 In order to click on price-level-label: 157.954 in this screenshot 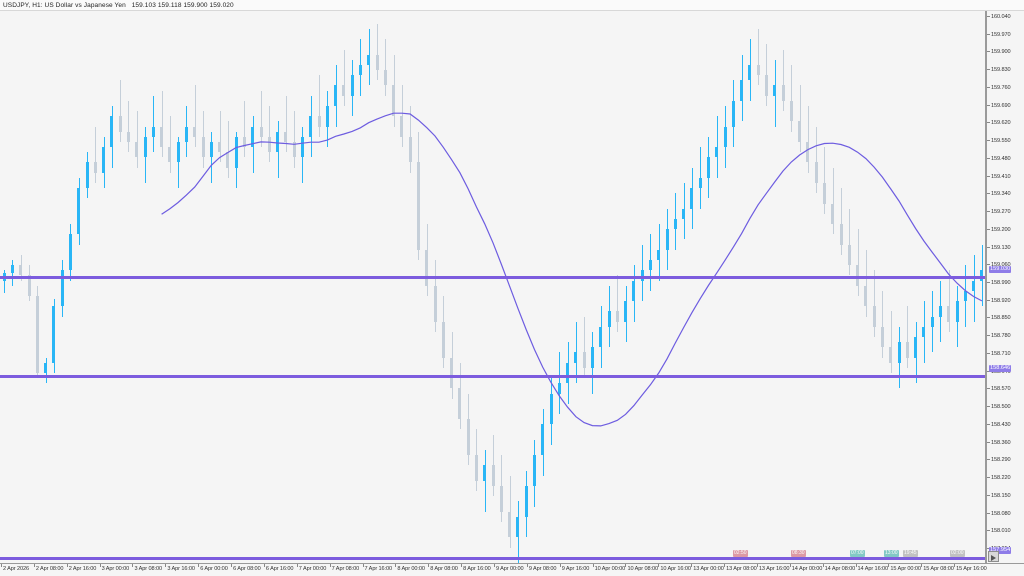, I will do `click(1000, 550)`.